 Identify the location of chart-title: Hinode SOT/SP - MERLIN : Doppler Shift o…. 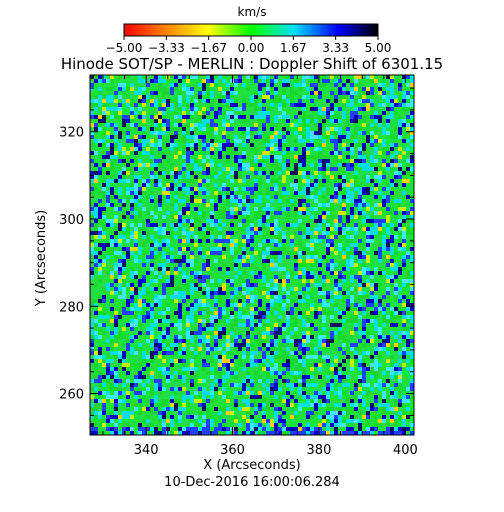
(252, 64).